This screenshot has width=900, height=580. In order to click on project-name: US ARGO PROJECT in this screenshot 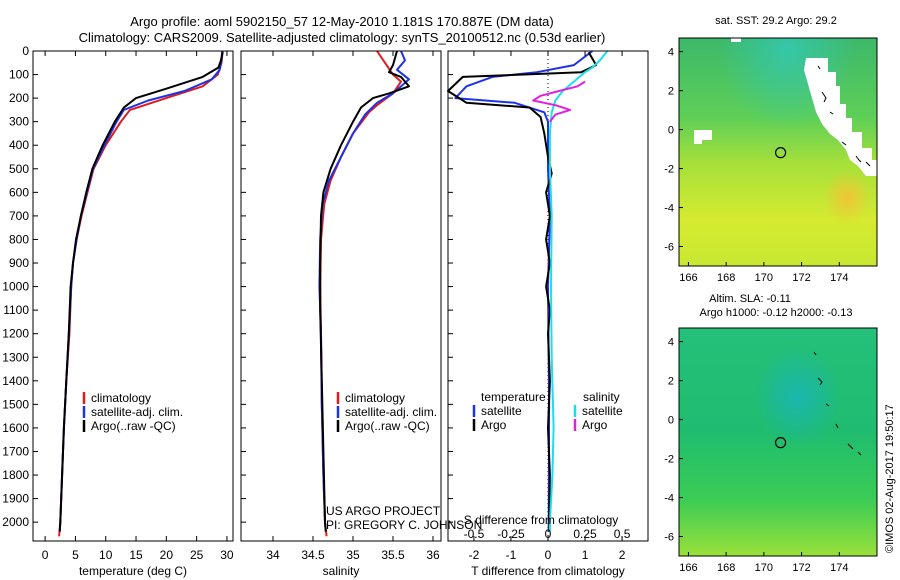, I will do `click(383, 511)`.